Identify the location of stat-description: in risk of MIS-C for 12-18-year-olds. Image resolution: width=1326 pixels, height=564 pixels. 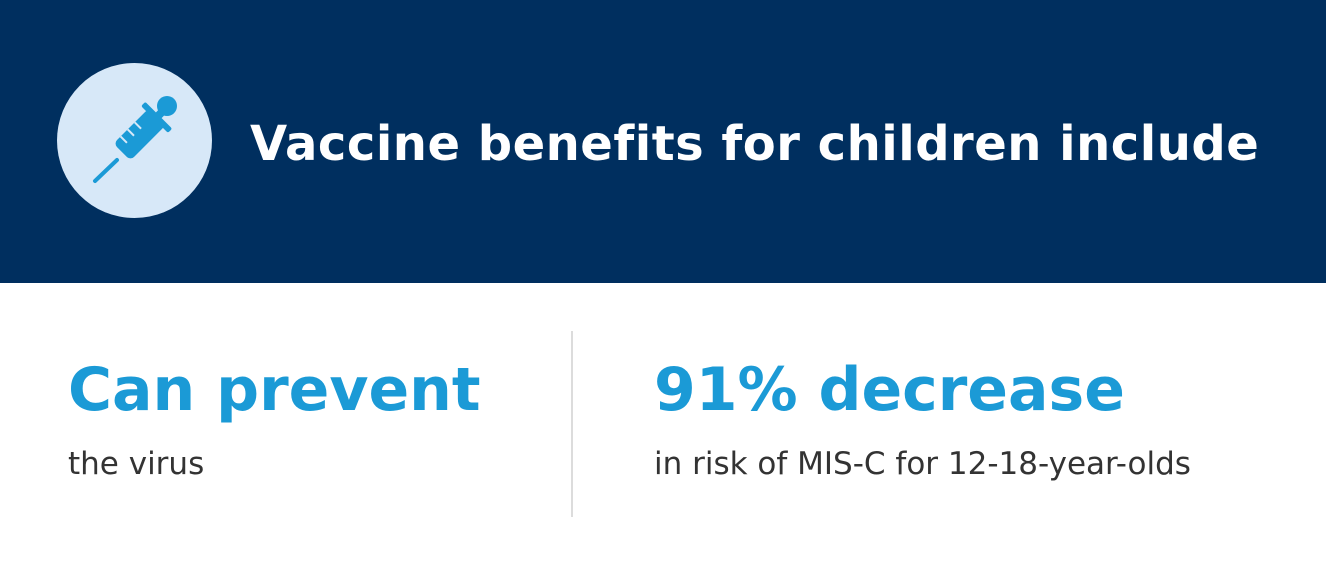
(922, 464).